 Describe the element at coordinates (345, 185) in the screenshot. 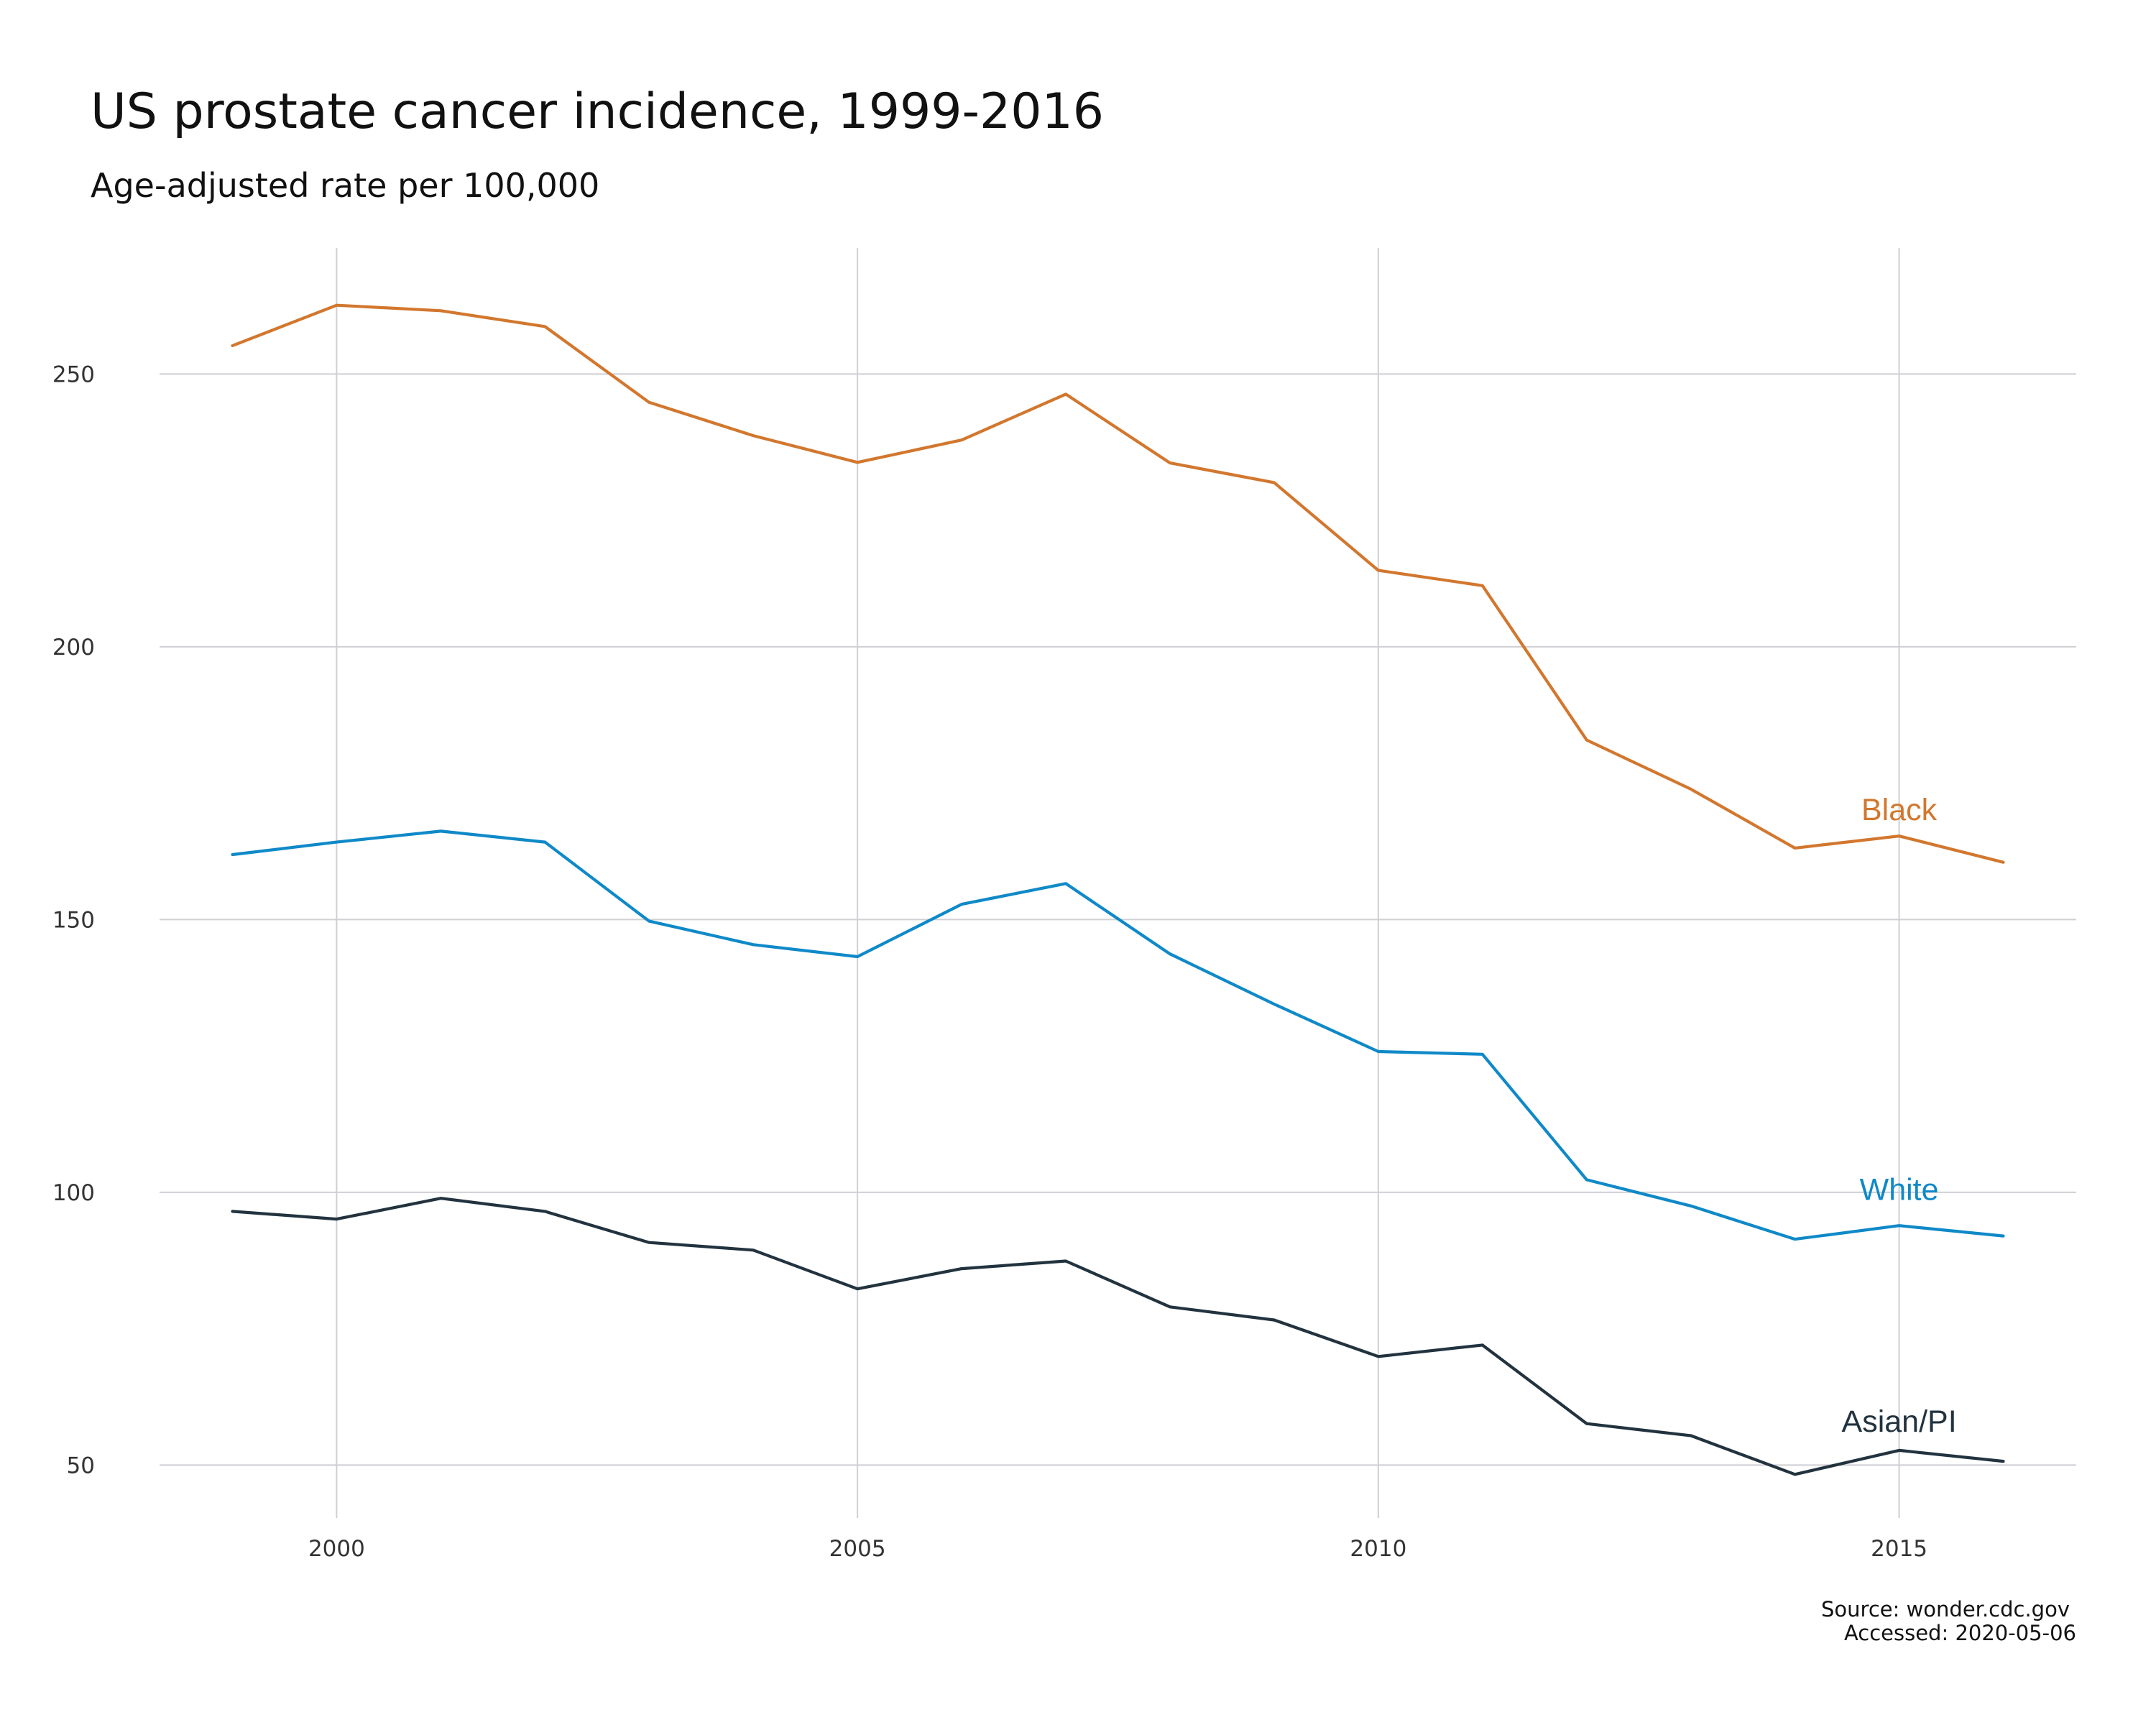

I see `chart-subtitle: Age-adjusted rate per 100,000` at that location.